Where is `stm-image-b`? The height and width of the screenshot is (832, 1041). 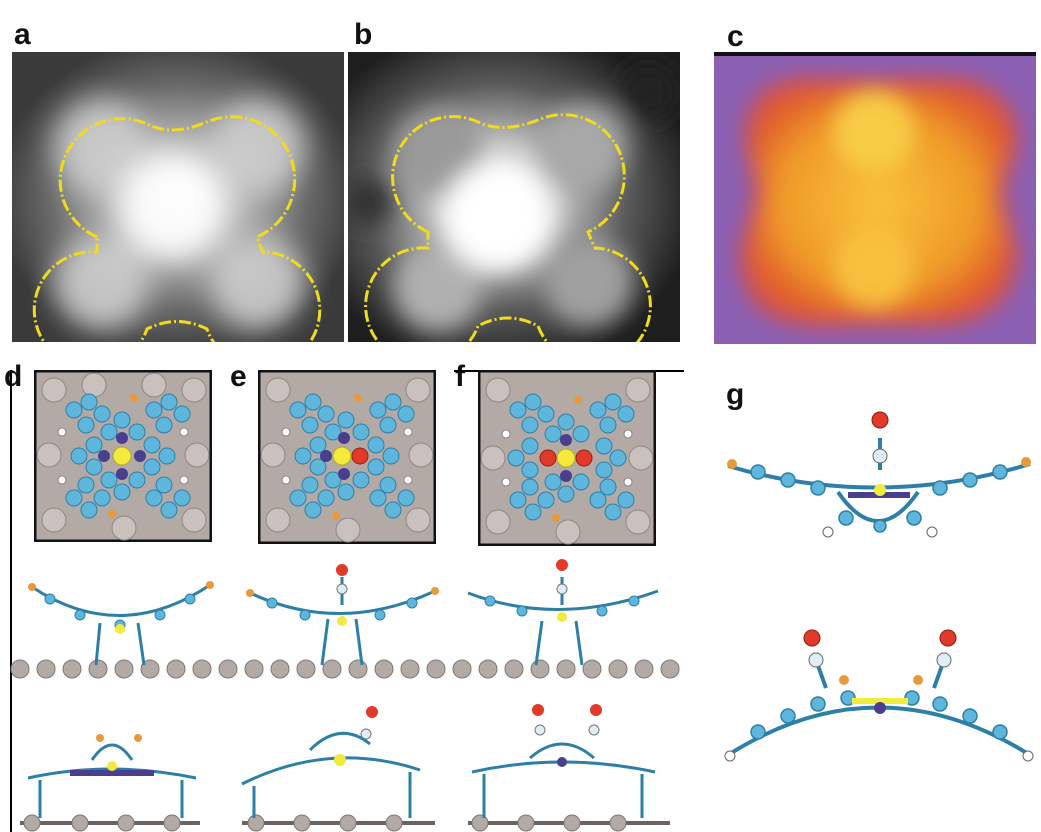
stm-image-b is located at coordinates (514, 197).